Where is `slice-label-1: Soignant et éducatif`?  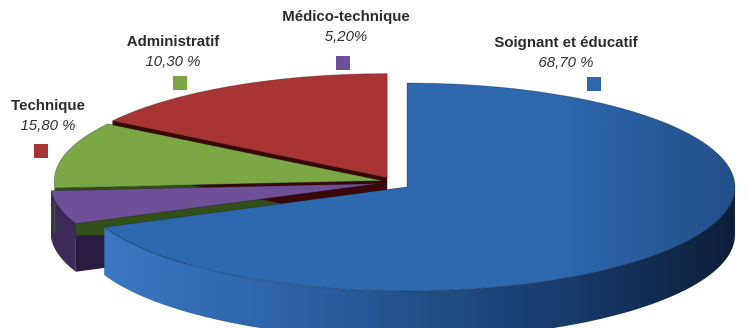
slice-label-1: Soignant et éducatif is located at coordinates (566, 42).